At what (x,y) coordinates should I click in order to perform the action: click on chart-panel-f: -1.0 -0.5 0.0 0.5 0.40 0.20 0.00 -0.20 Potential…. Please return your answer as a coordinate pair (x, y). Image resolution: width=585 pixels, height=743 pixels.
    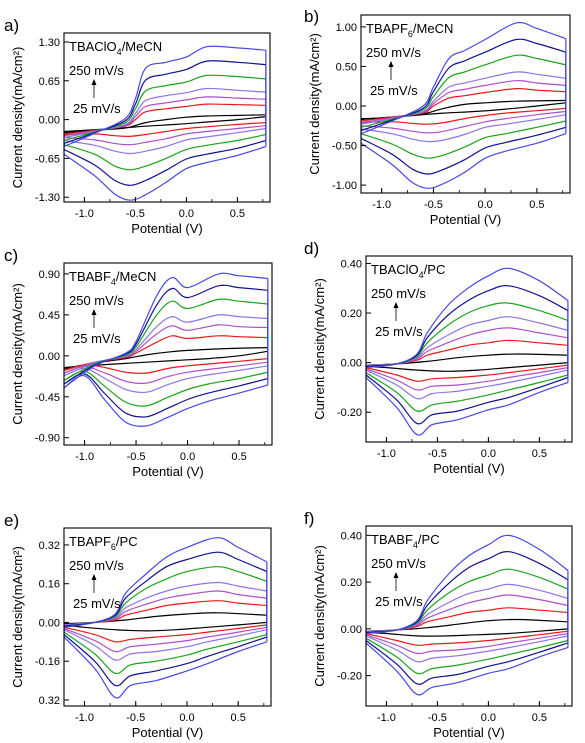
    Looking at the image, I should click on (438, 624).